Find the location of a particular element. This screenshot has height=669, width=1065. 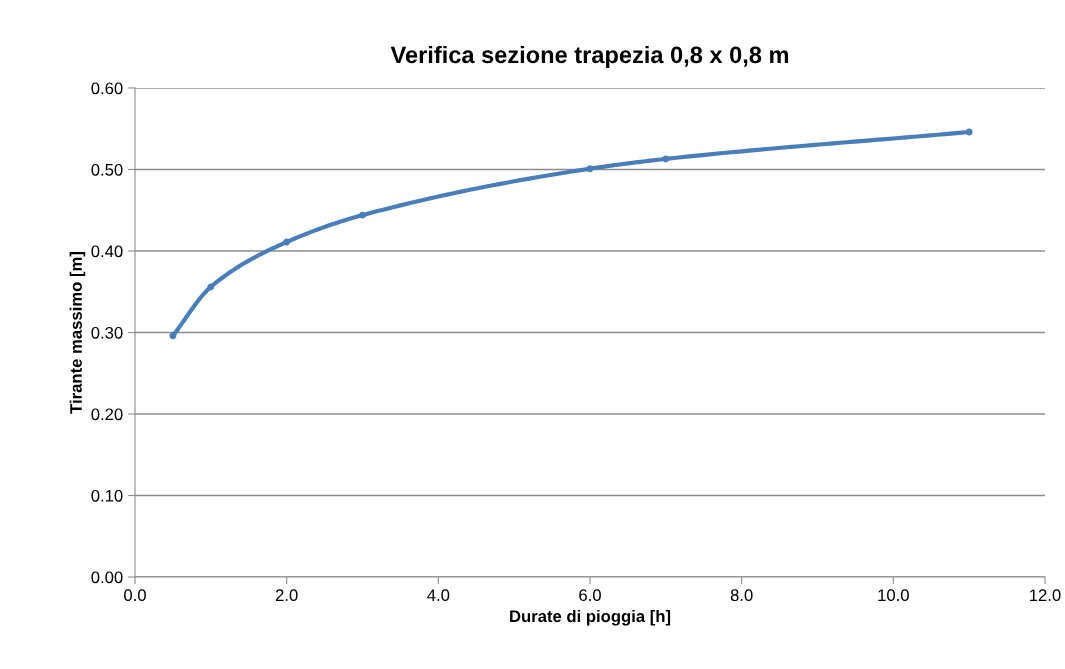

y-tick-label: 0.10 is located at coordinates (107, 495).